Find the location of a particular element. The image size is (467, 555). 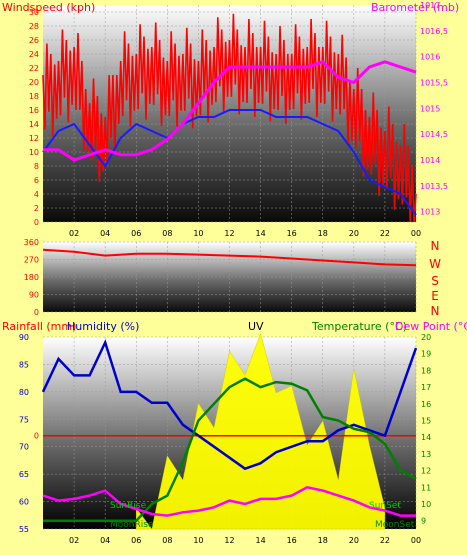

wind-dir-letter-n-top: N is located at coordinates (435, 246).